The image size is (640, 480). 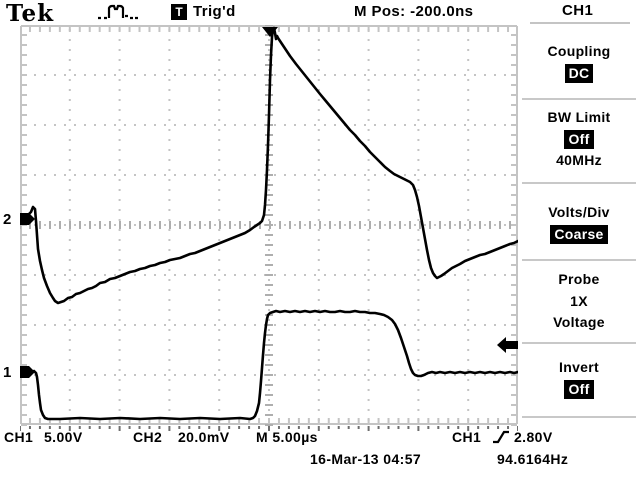 What do you see at coordinates (270, 32) in the screenshot?
I see `trigger-position-marker-icon` at bounding box center [270, 32].